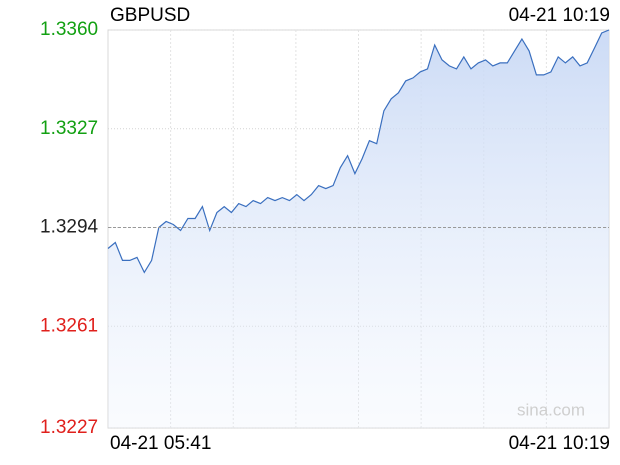 This screenshot has width=620, height=465. I want to click on x-start-label: 04-21 05:41, so click(160, 443).